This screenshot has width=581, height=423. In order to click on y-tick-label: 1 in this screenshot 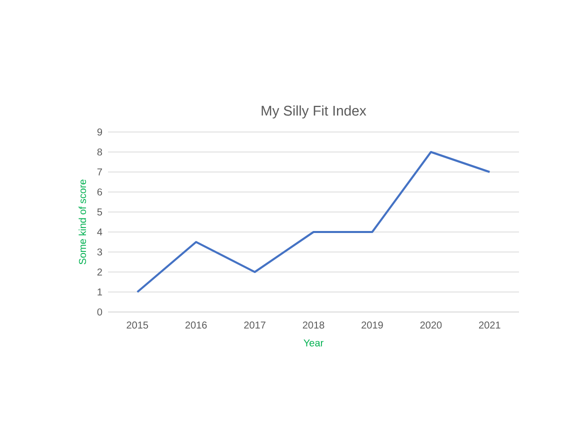, I will do `click(100, 292)`.